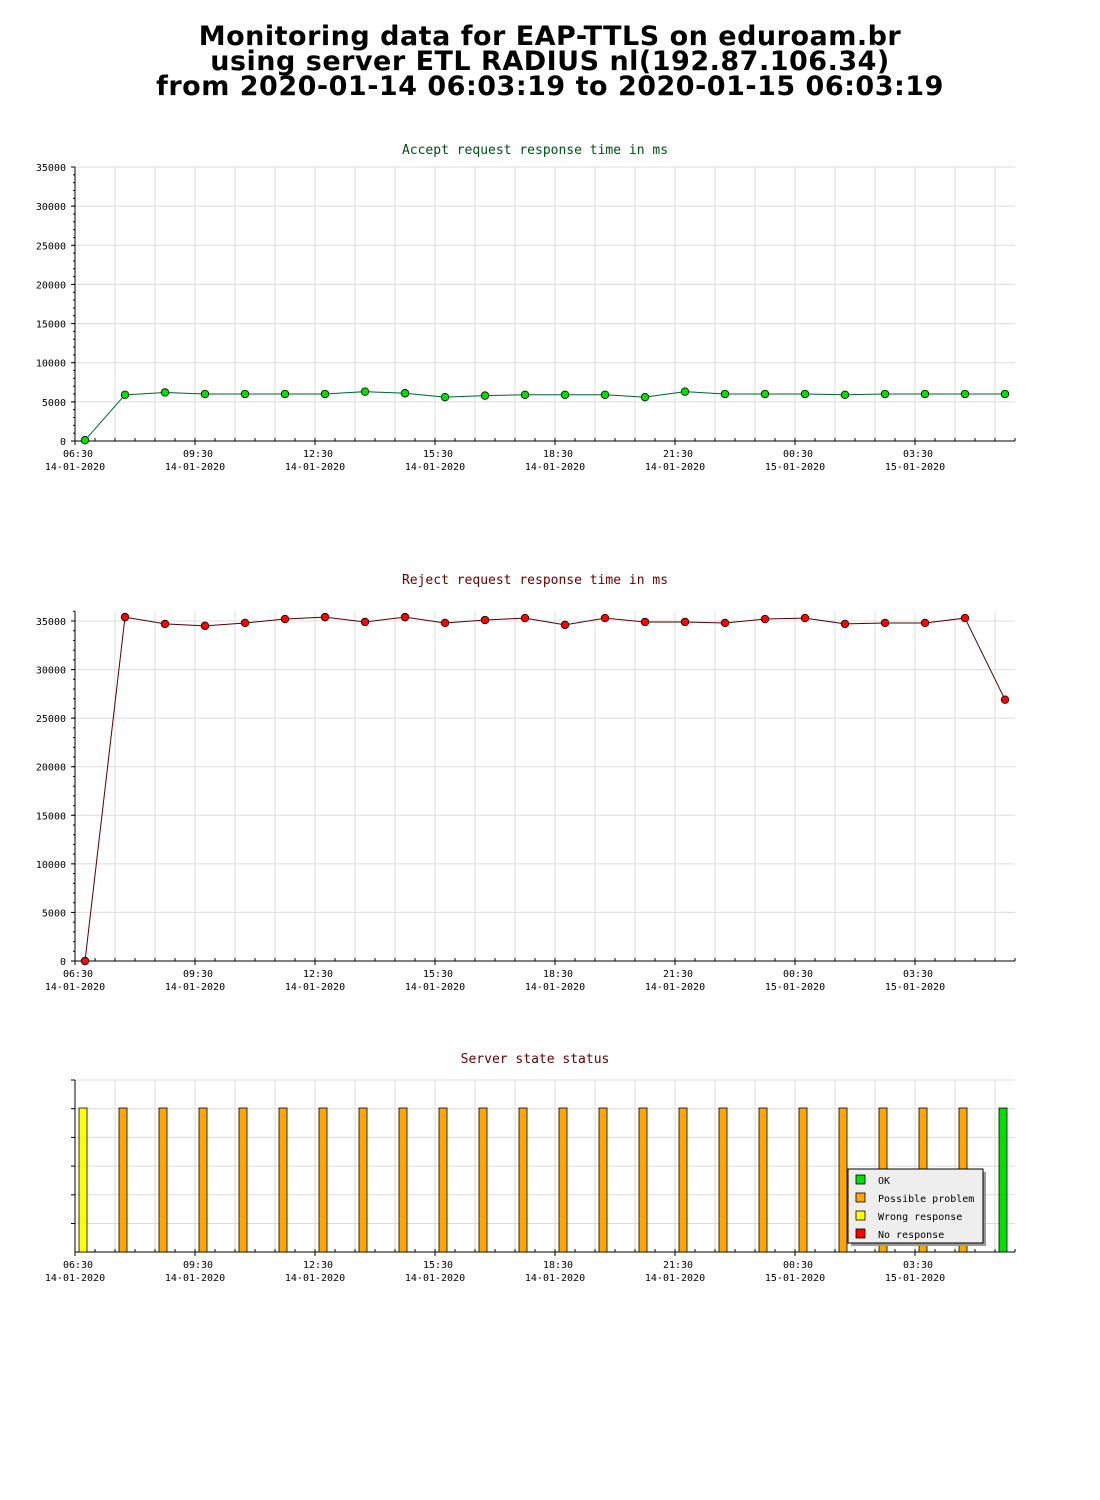  I want to click on legend-swatch-no-response, so click(860, 1233).